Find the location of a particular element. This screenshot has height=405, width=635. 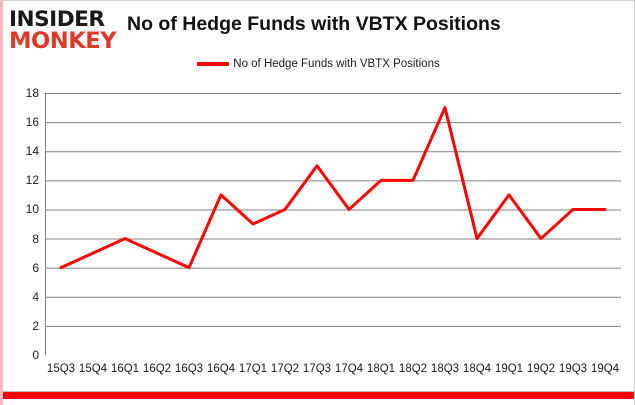

insider-monkey-logo: INSIDER MONKEY is located at coordinates (65, 32).